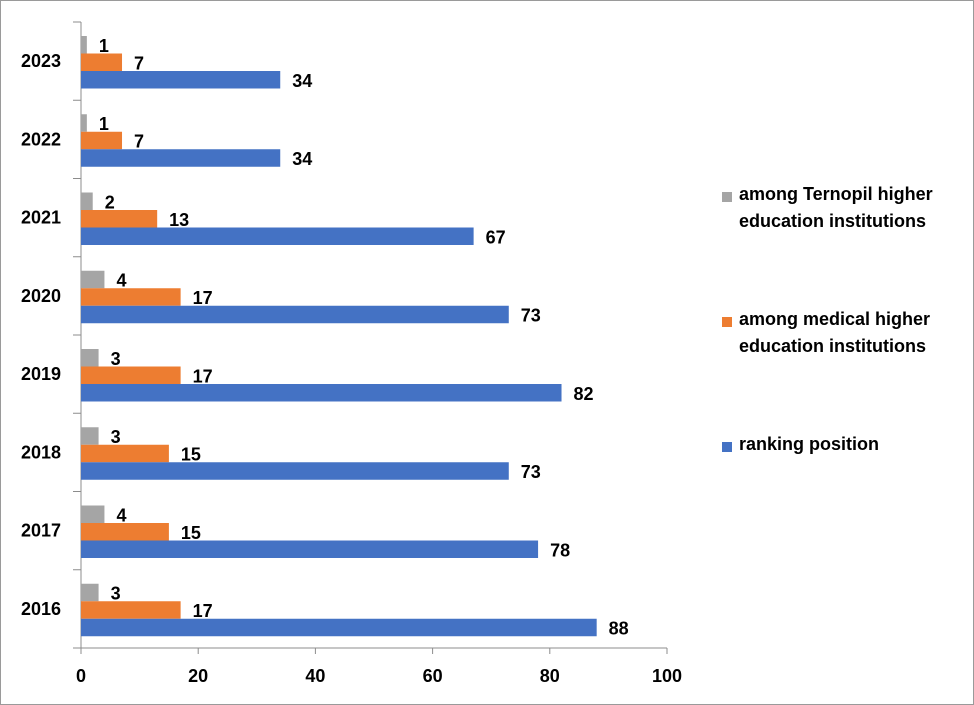  What do you see at coordinates (667, 676) in the screenshot?
I see `x-tick-label: 100` at bounding box center [667, 676].